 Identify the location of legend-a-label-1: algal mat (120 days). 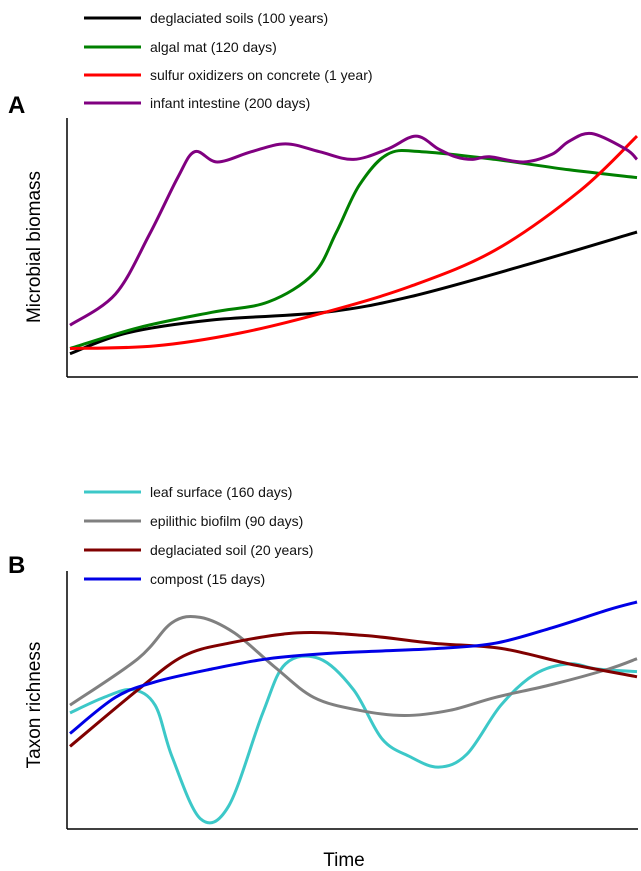
(213, 47).